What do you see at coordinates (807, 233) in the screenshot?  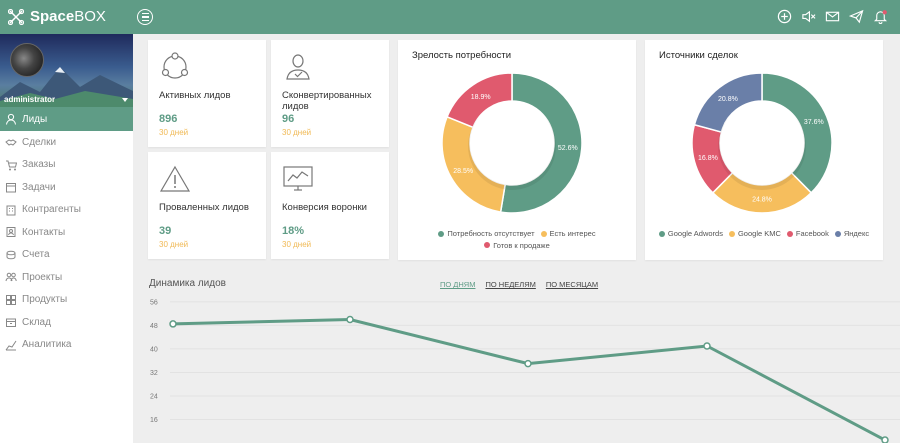 I see `legend-item: Facebook` at bounding box center [807, 233].